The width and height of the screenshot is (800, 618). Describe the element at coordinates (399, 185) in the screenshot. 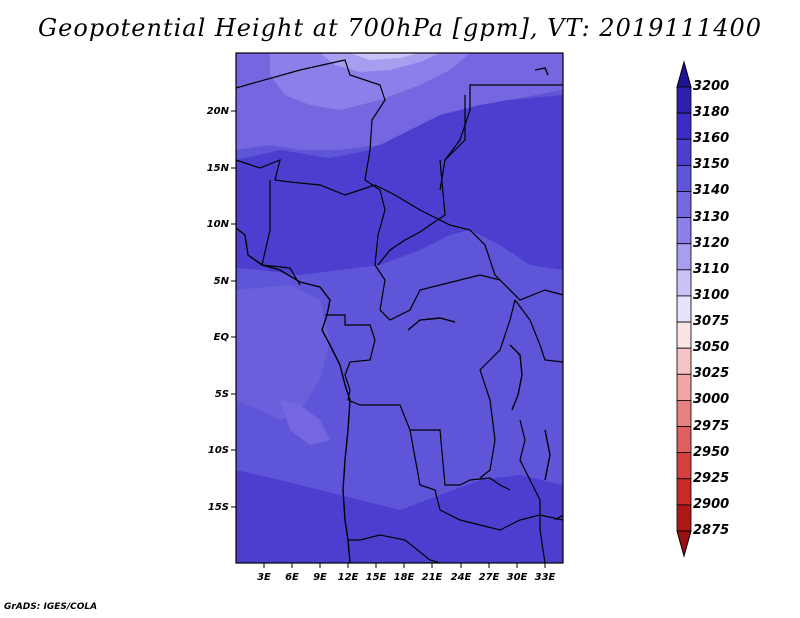

I see `field-high-band` at that location.